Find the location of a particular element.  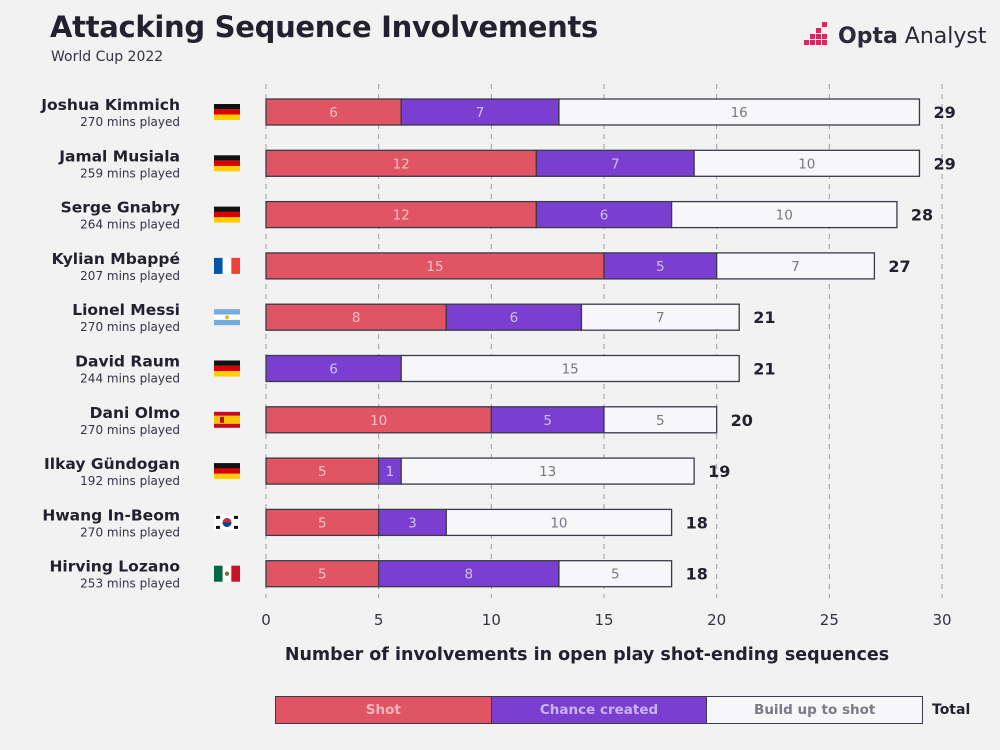

chart-title: Attacking Sequence Involvements is located at coordinates (324, 27).